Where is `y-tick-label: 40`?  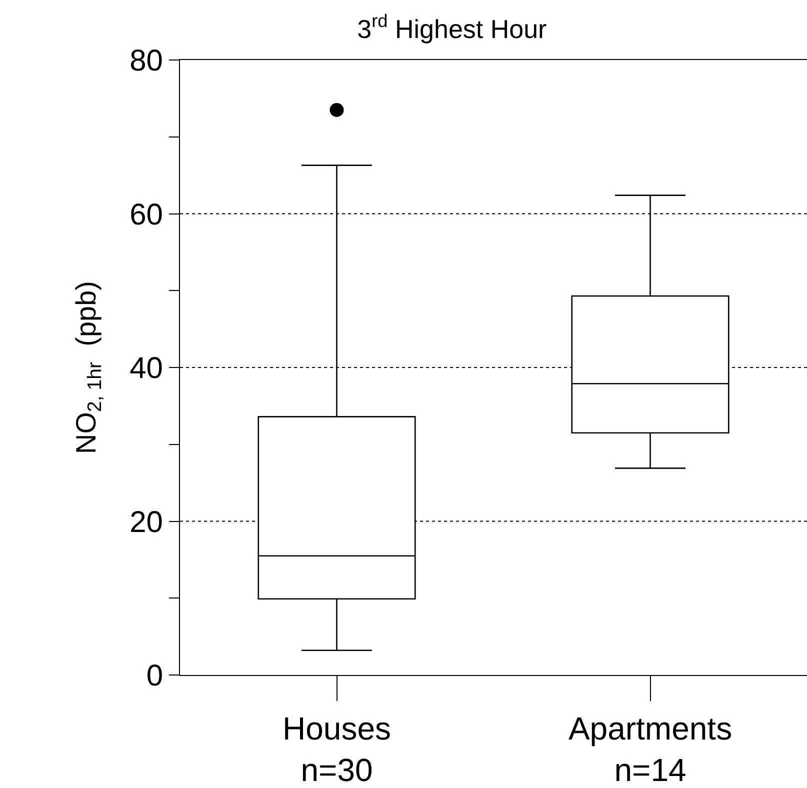 y-tick-label: 40 is located at coordinates (146, 368).